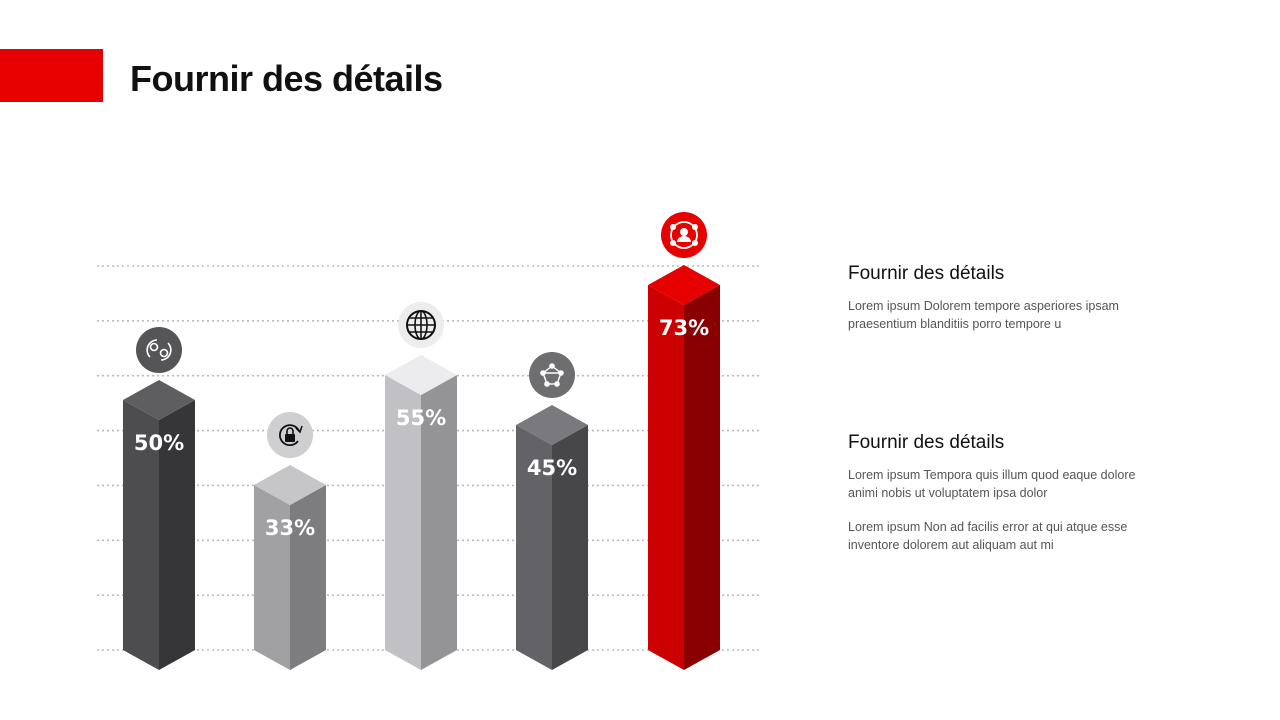 This screenshot has height=720, width=1280. What do you see at coordinates (552, 468) in the screenshot?
I see `bar-value-label: 45%` at bounding box center [552, 468].